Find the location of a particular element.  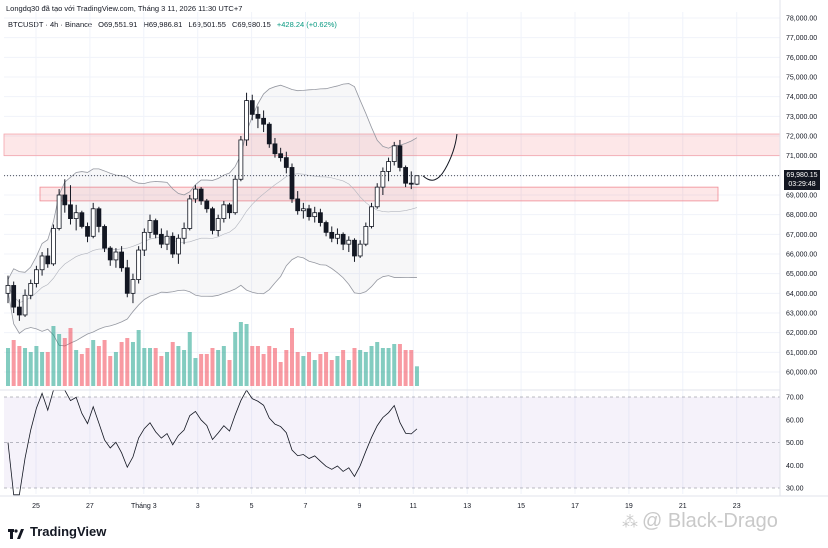

time-axis-label: 25 is located at coordinates (36, 506).